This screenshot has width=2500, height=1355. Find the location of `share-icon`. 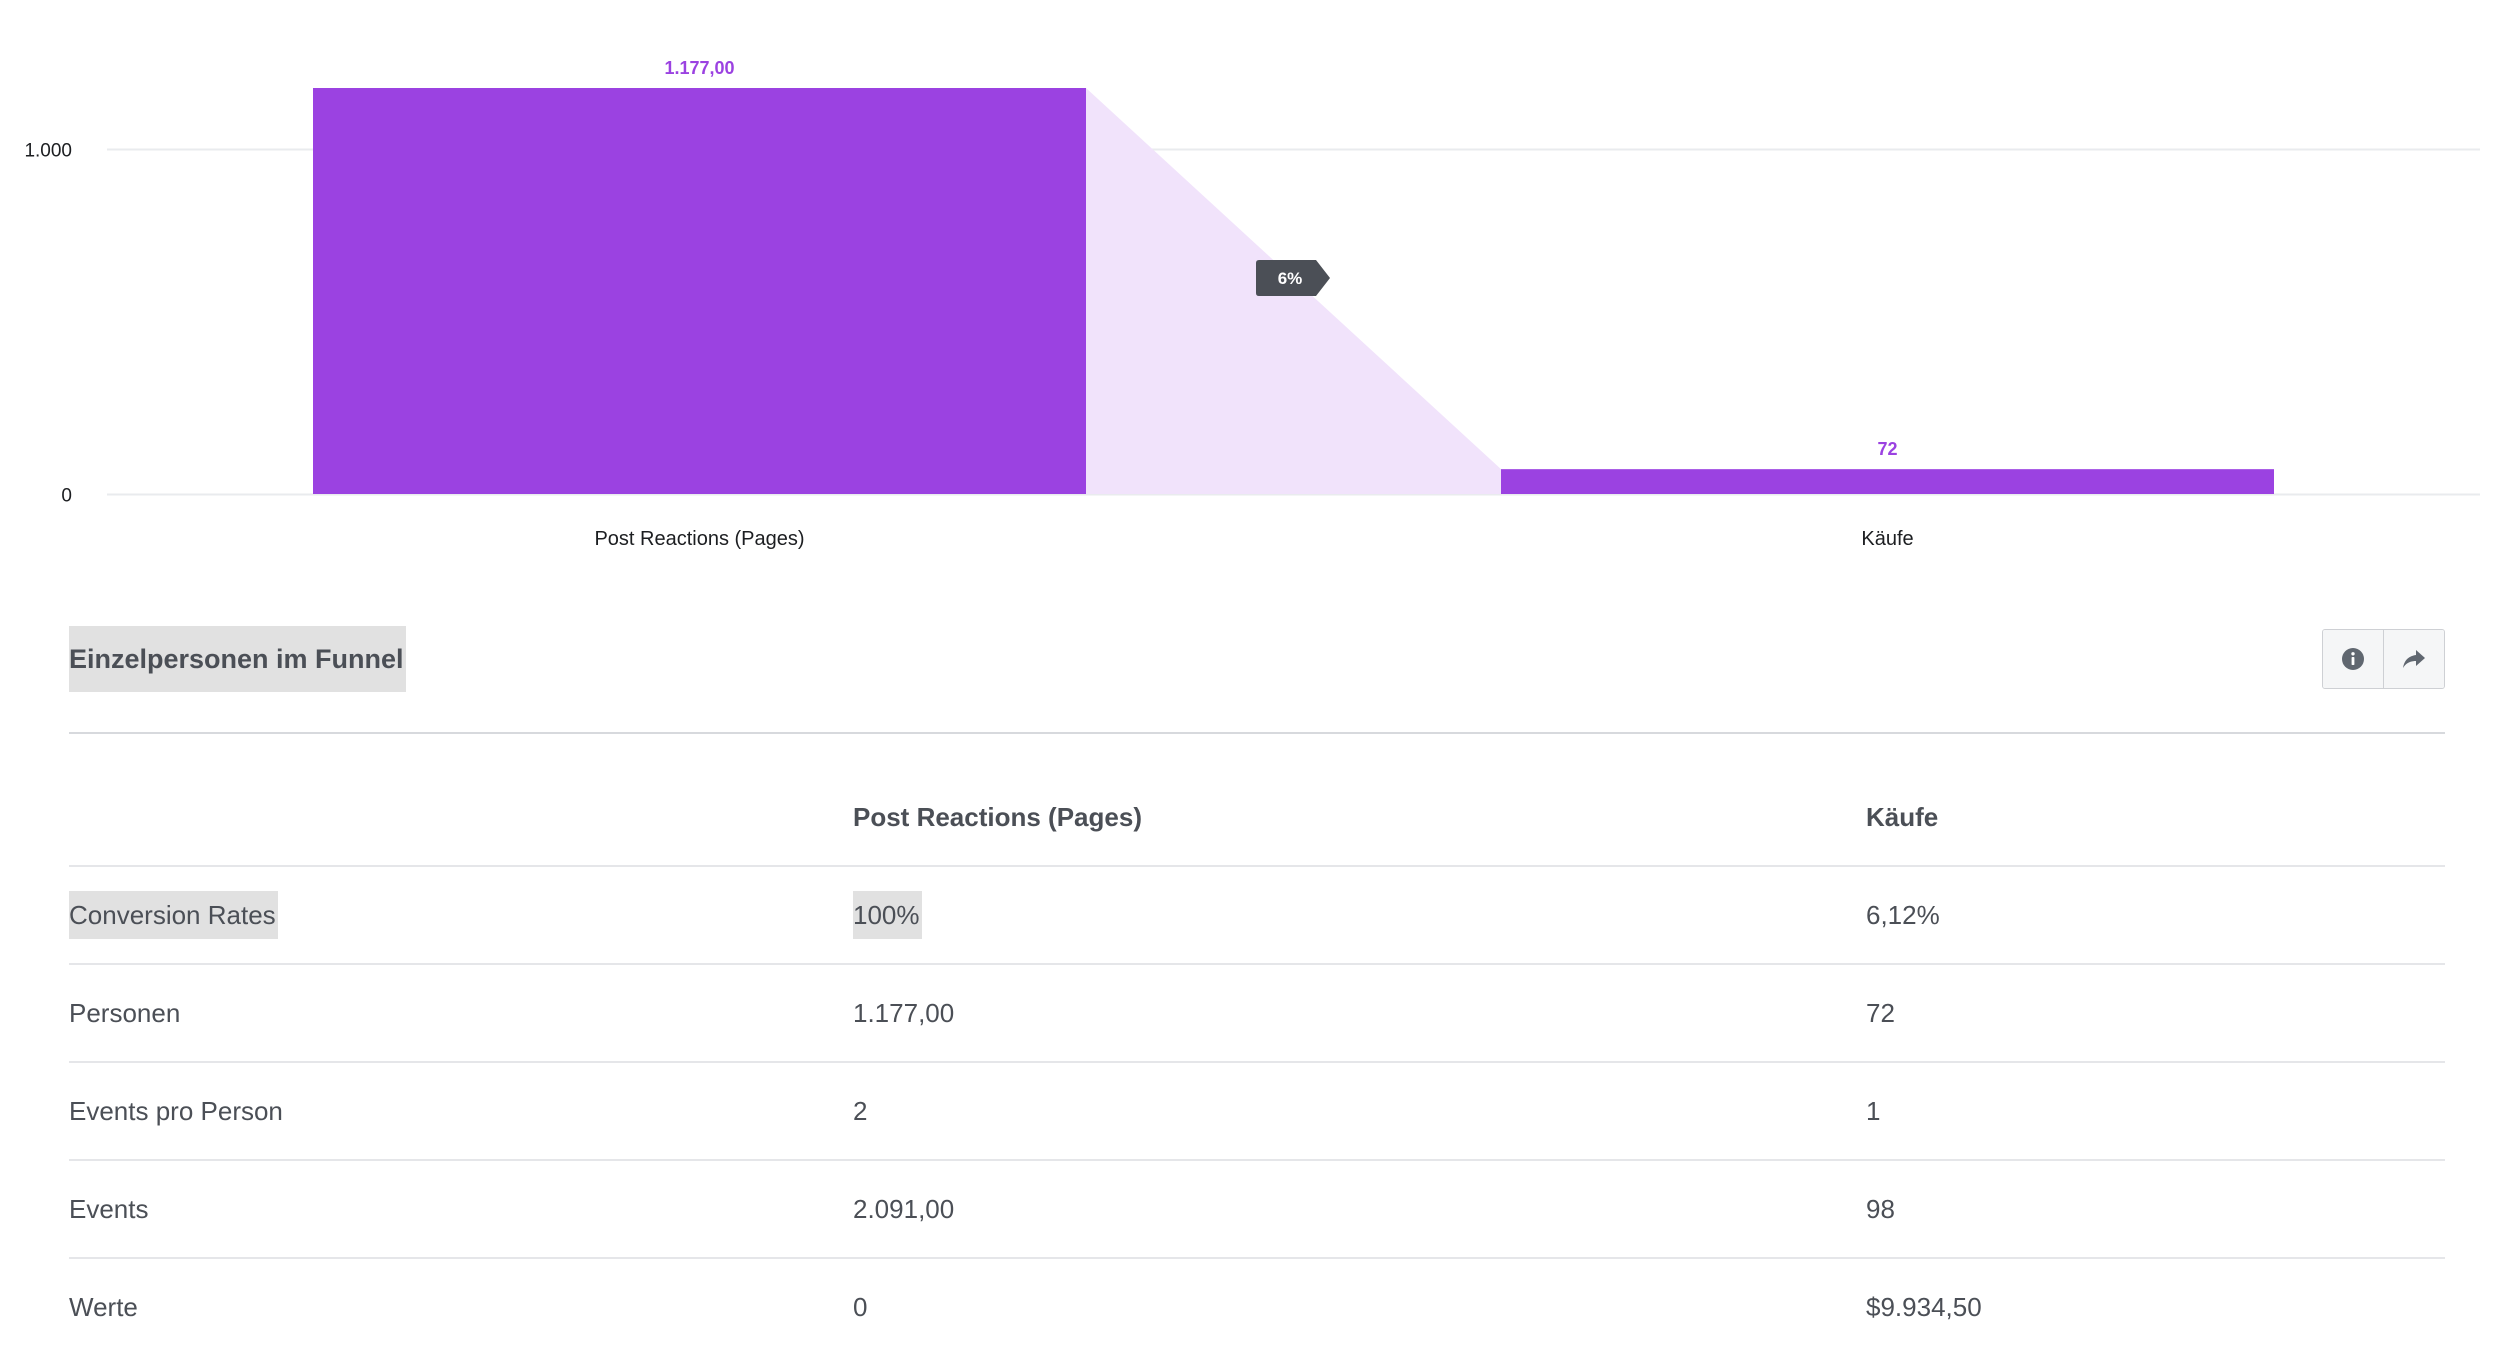

share-icon is located at coordinates (2414, 659).